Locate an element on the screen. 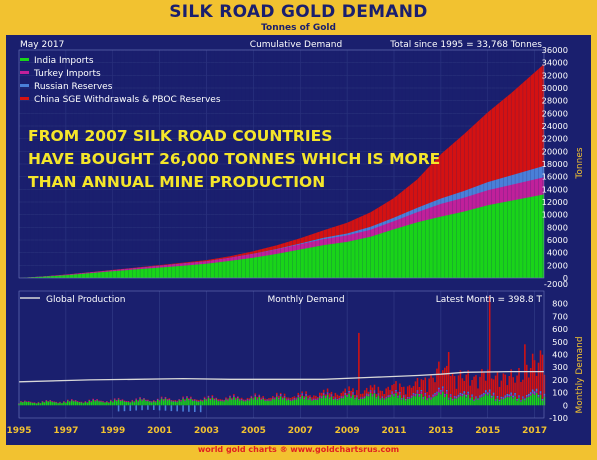 This screenshot has height=460, width=597. y-tick-label: 16000 is located at coordinates (555, 177).